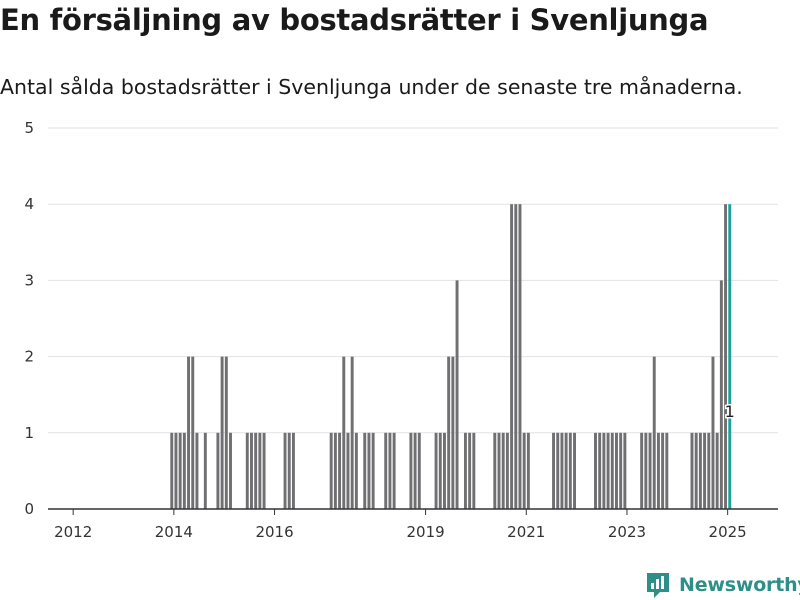 This screenshot has height=600, width=800. Describe the element at coordinates (728, 532) in the screenshot. I see `x-tick-label: 2025` at that location.